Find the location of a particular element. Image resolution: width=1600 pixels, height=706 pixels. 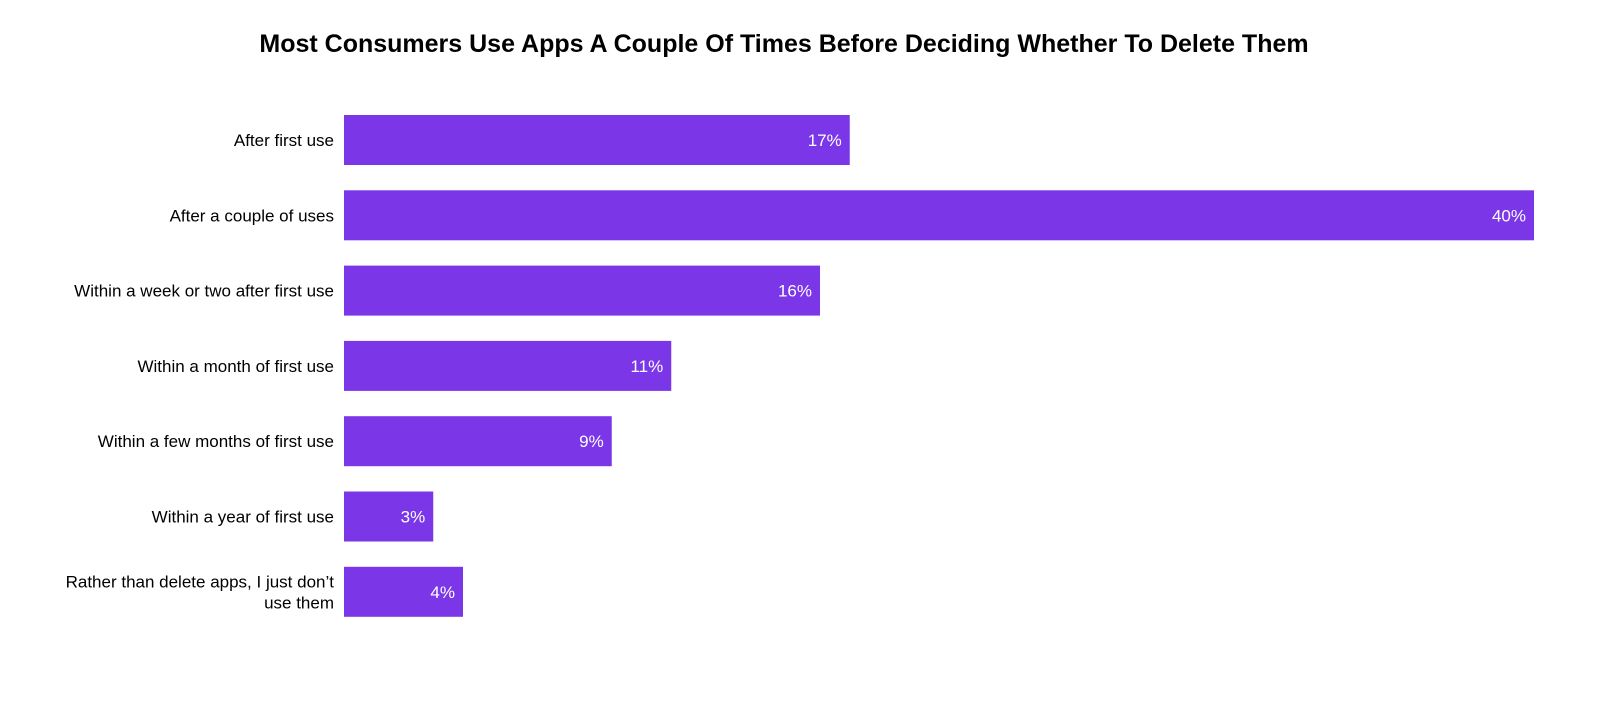

value-label-3: 16% is located at coordinates (795, 291).